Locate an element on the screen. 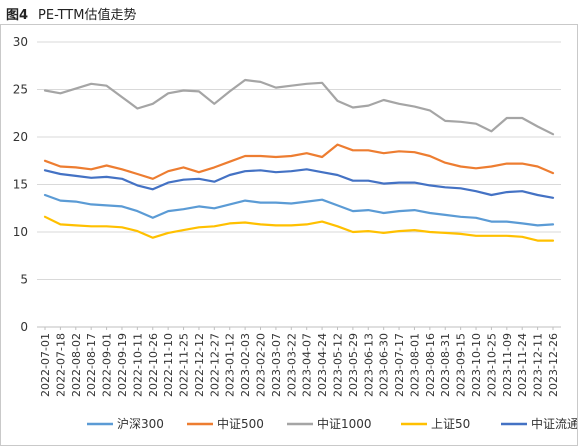  x-tick-label: 2023-07-17 is located at coordinates (399, 365).